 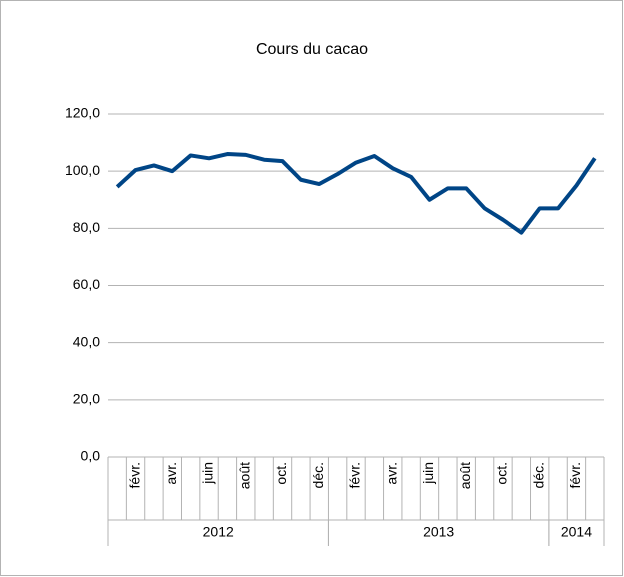 I want to click on y-tick-label: 60,0, so click(x=86, y=284).